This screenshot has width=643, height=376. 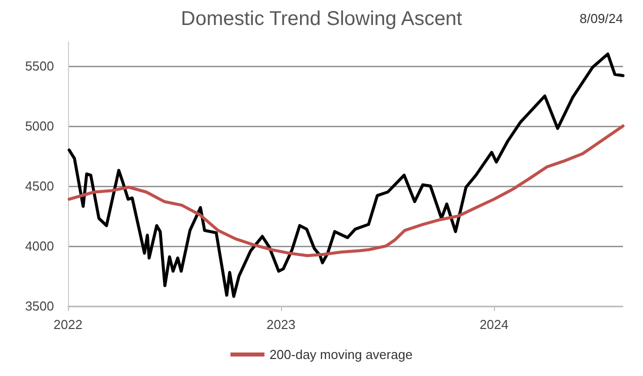 What do you see at coordinates (39, 306) in the screenshot?
I see `y-tick-label: 3500` at bounding box center [39, 306].